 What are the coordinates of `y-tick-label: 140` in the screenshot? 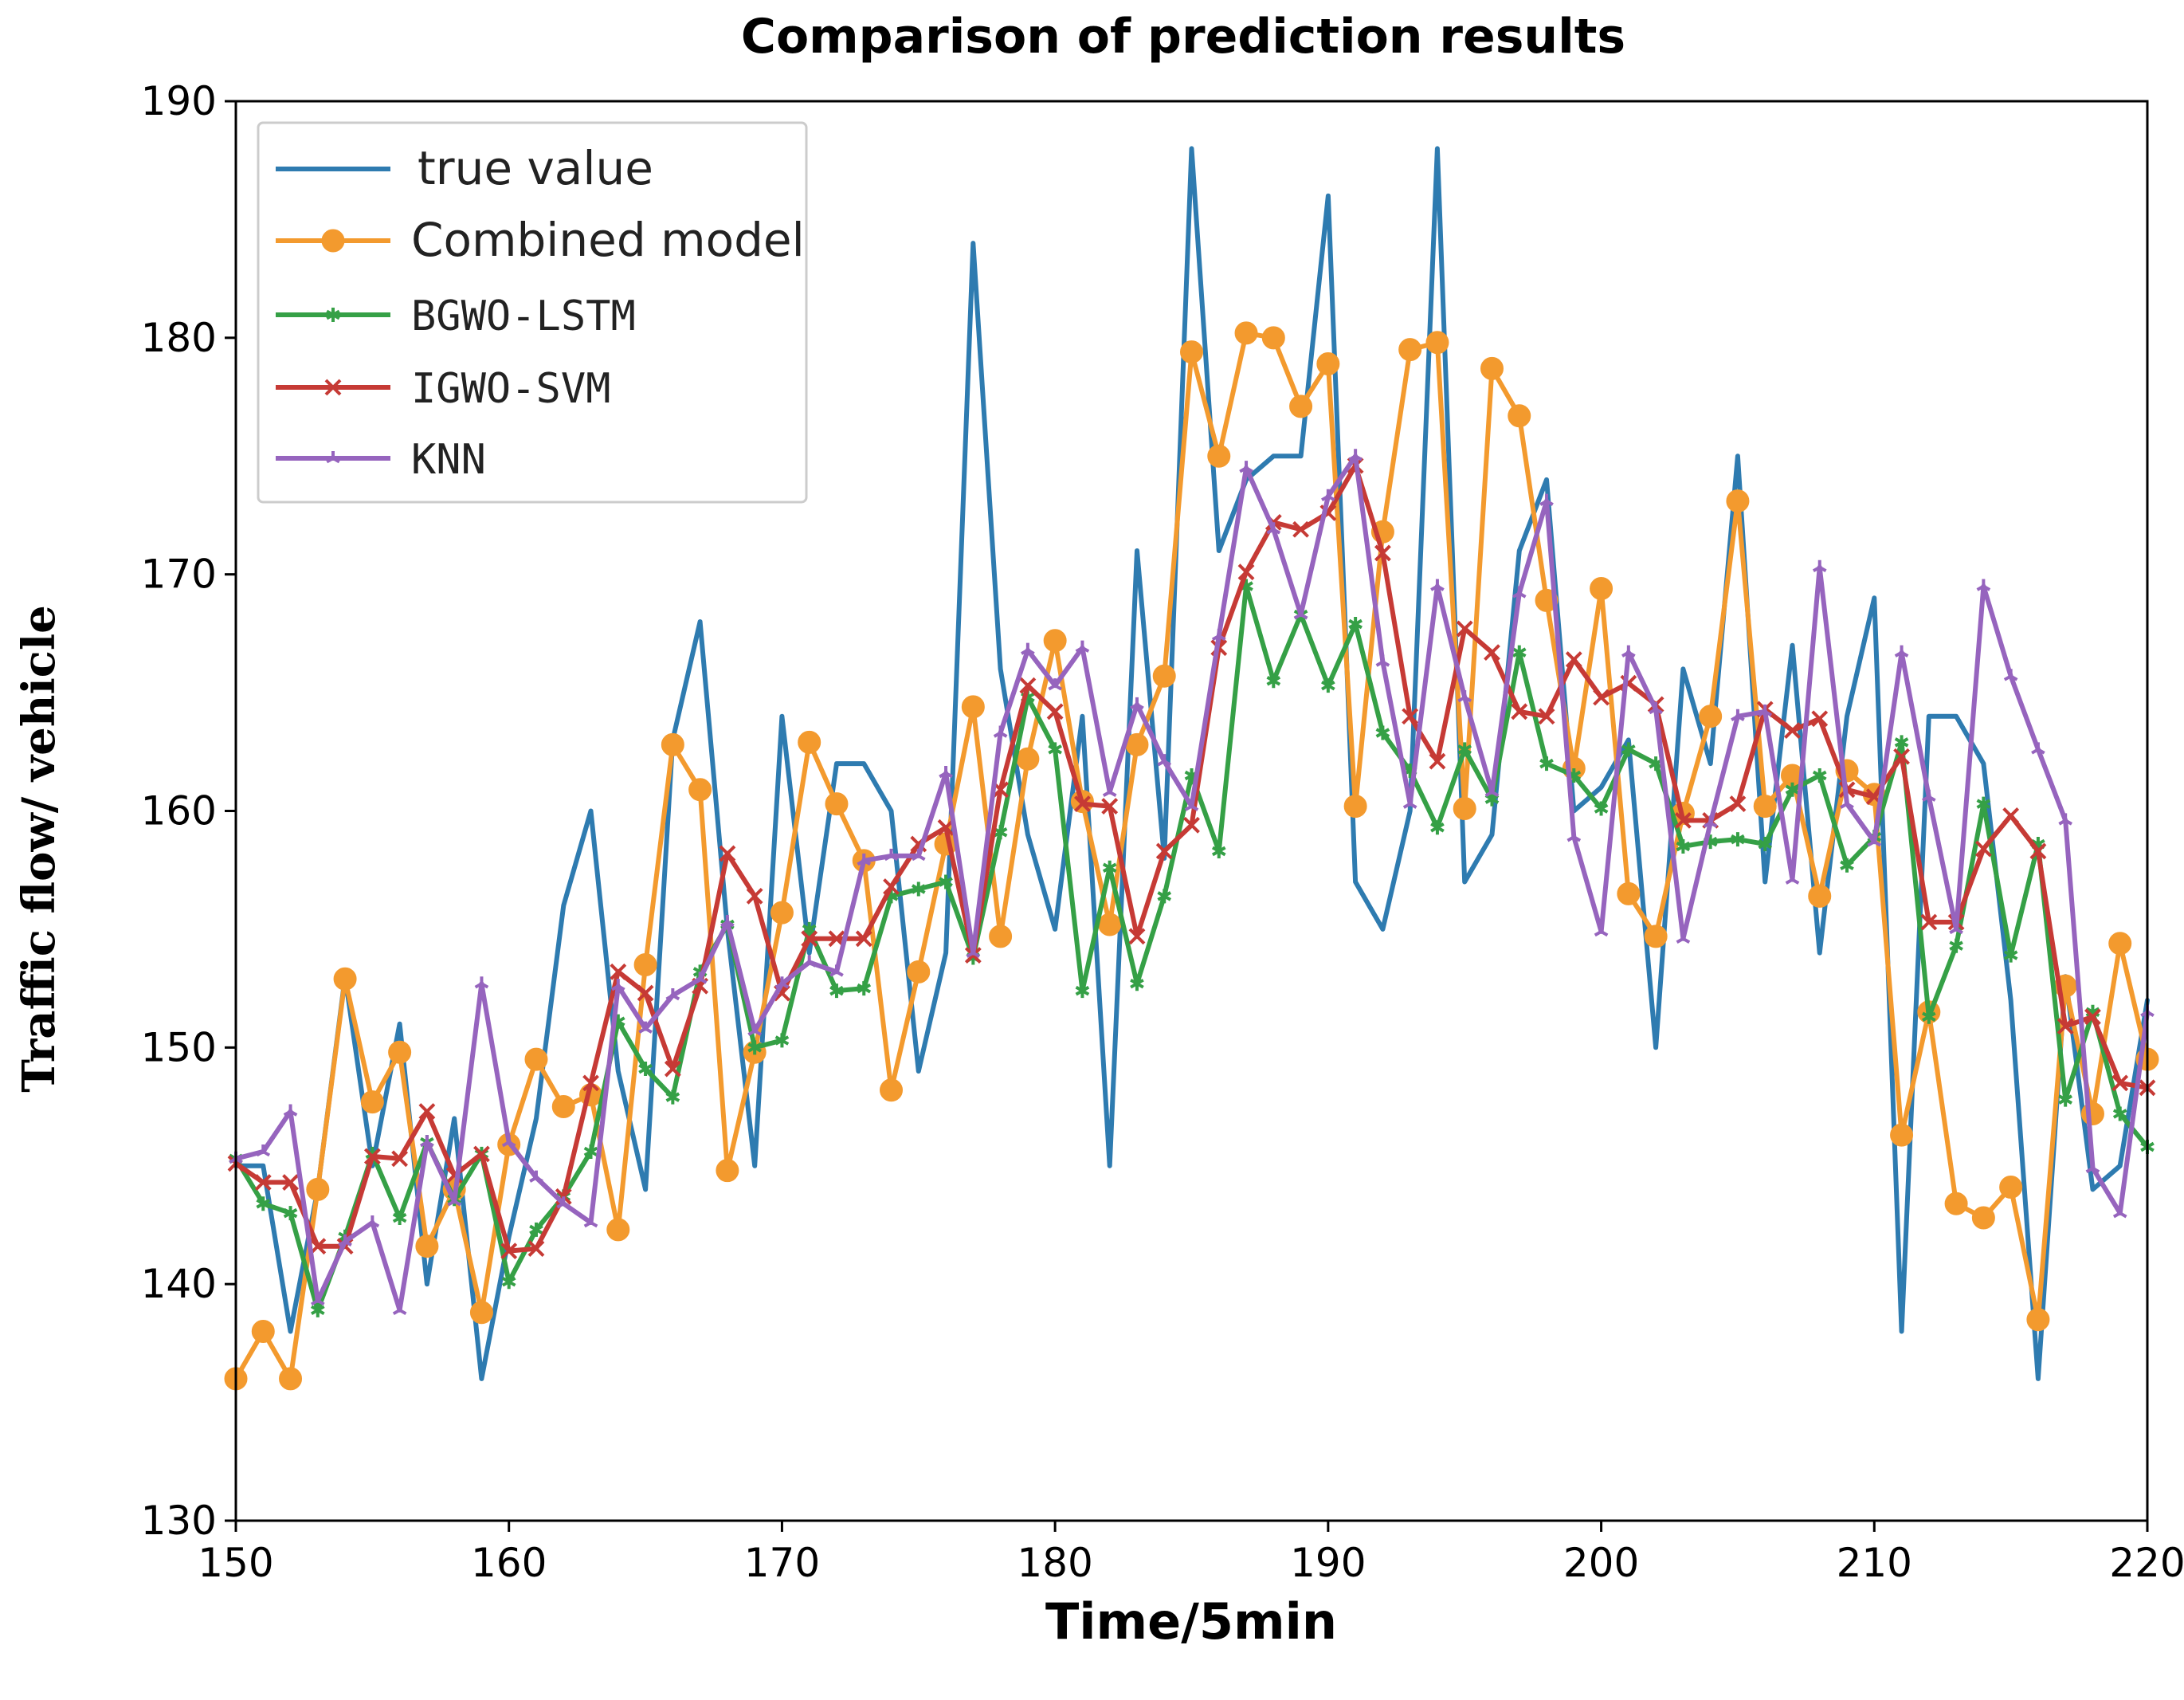 It's located at (179, 1284).